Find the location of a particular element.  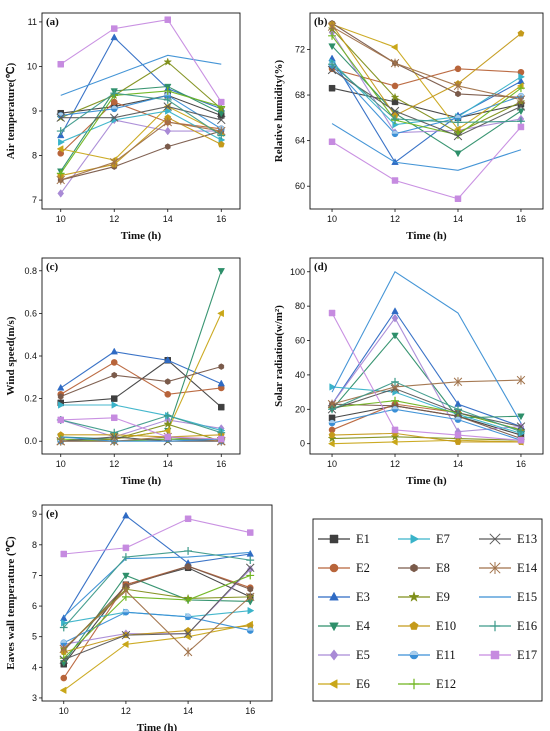

series-line-E13 is located at coordinates (426, 408).